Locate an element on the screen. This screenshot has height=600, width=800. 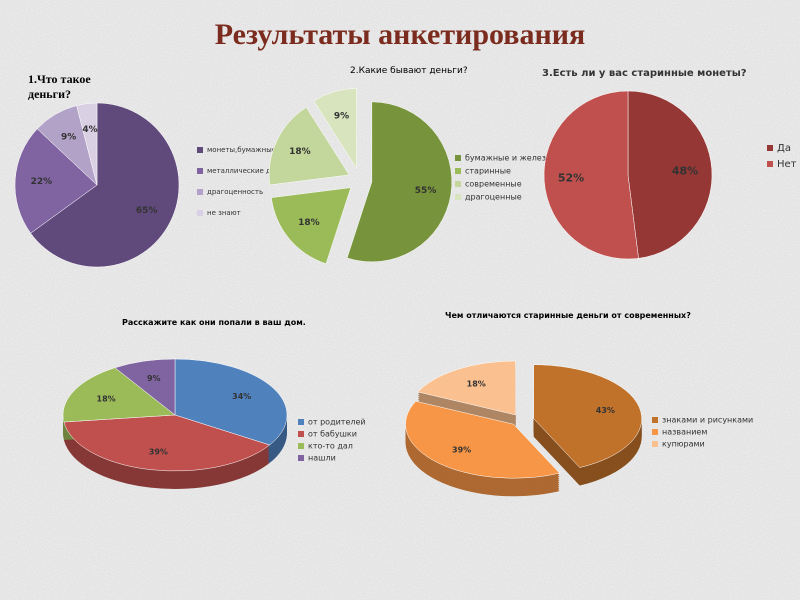
legend-label: старинные is located at coordinates (488, 171).